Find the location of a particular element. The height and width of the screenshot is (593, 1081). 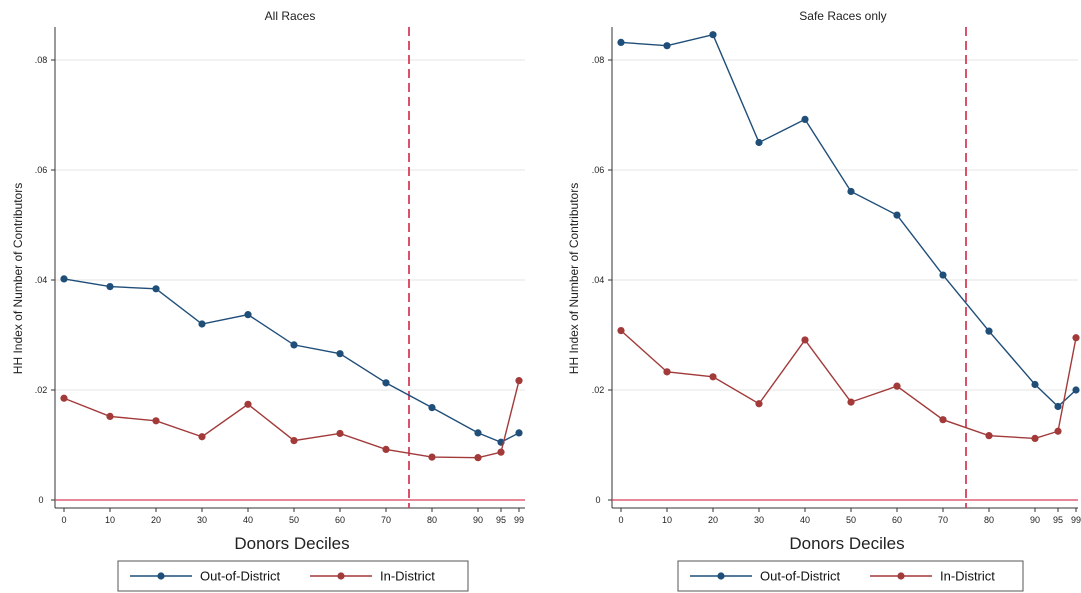

panel-title: All Races is located at coordinates (290, 16).